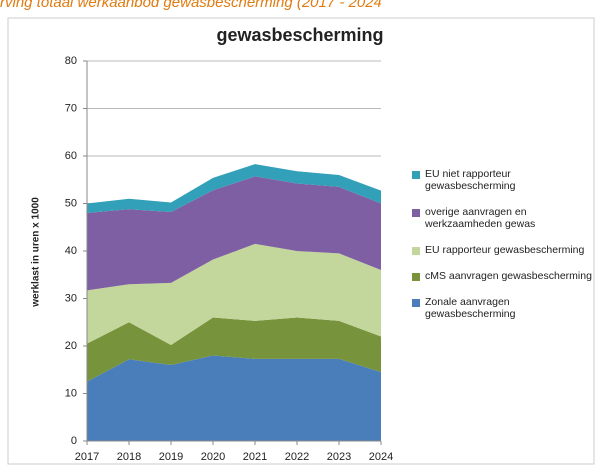 This screenshot has height=468, width=602. I want to click on legend-item: cMS aanvragen gewasbescherming, so click(506, 276).